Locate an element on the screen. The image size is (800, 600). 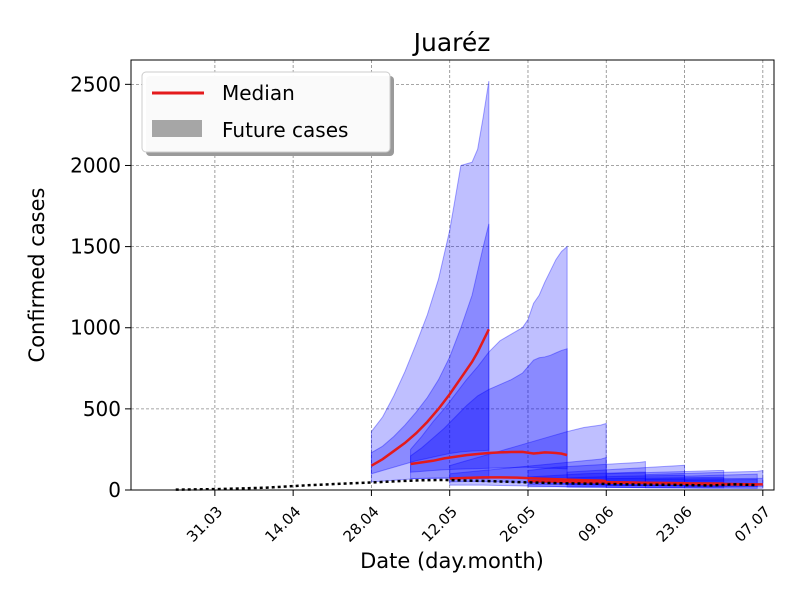
forecast-0-inner-band is located at coordinates (430, 349).